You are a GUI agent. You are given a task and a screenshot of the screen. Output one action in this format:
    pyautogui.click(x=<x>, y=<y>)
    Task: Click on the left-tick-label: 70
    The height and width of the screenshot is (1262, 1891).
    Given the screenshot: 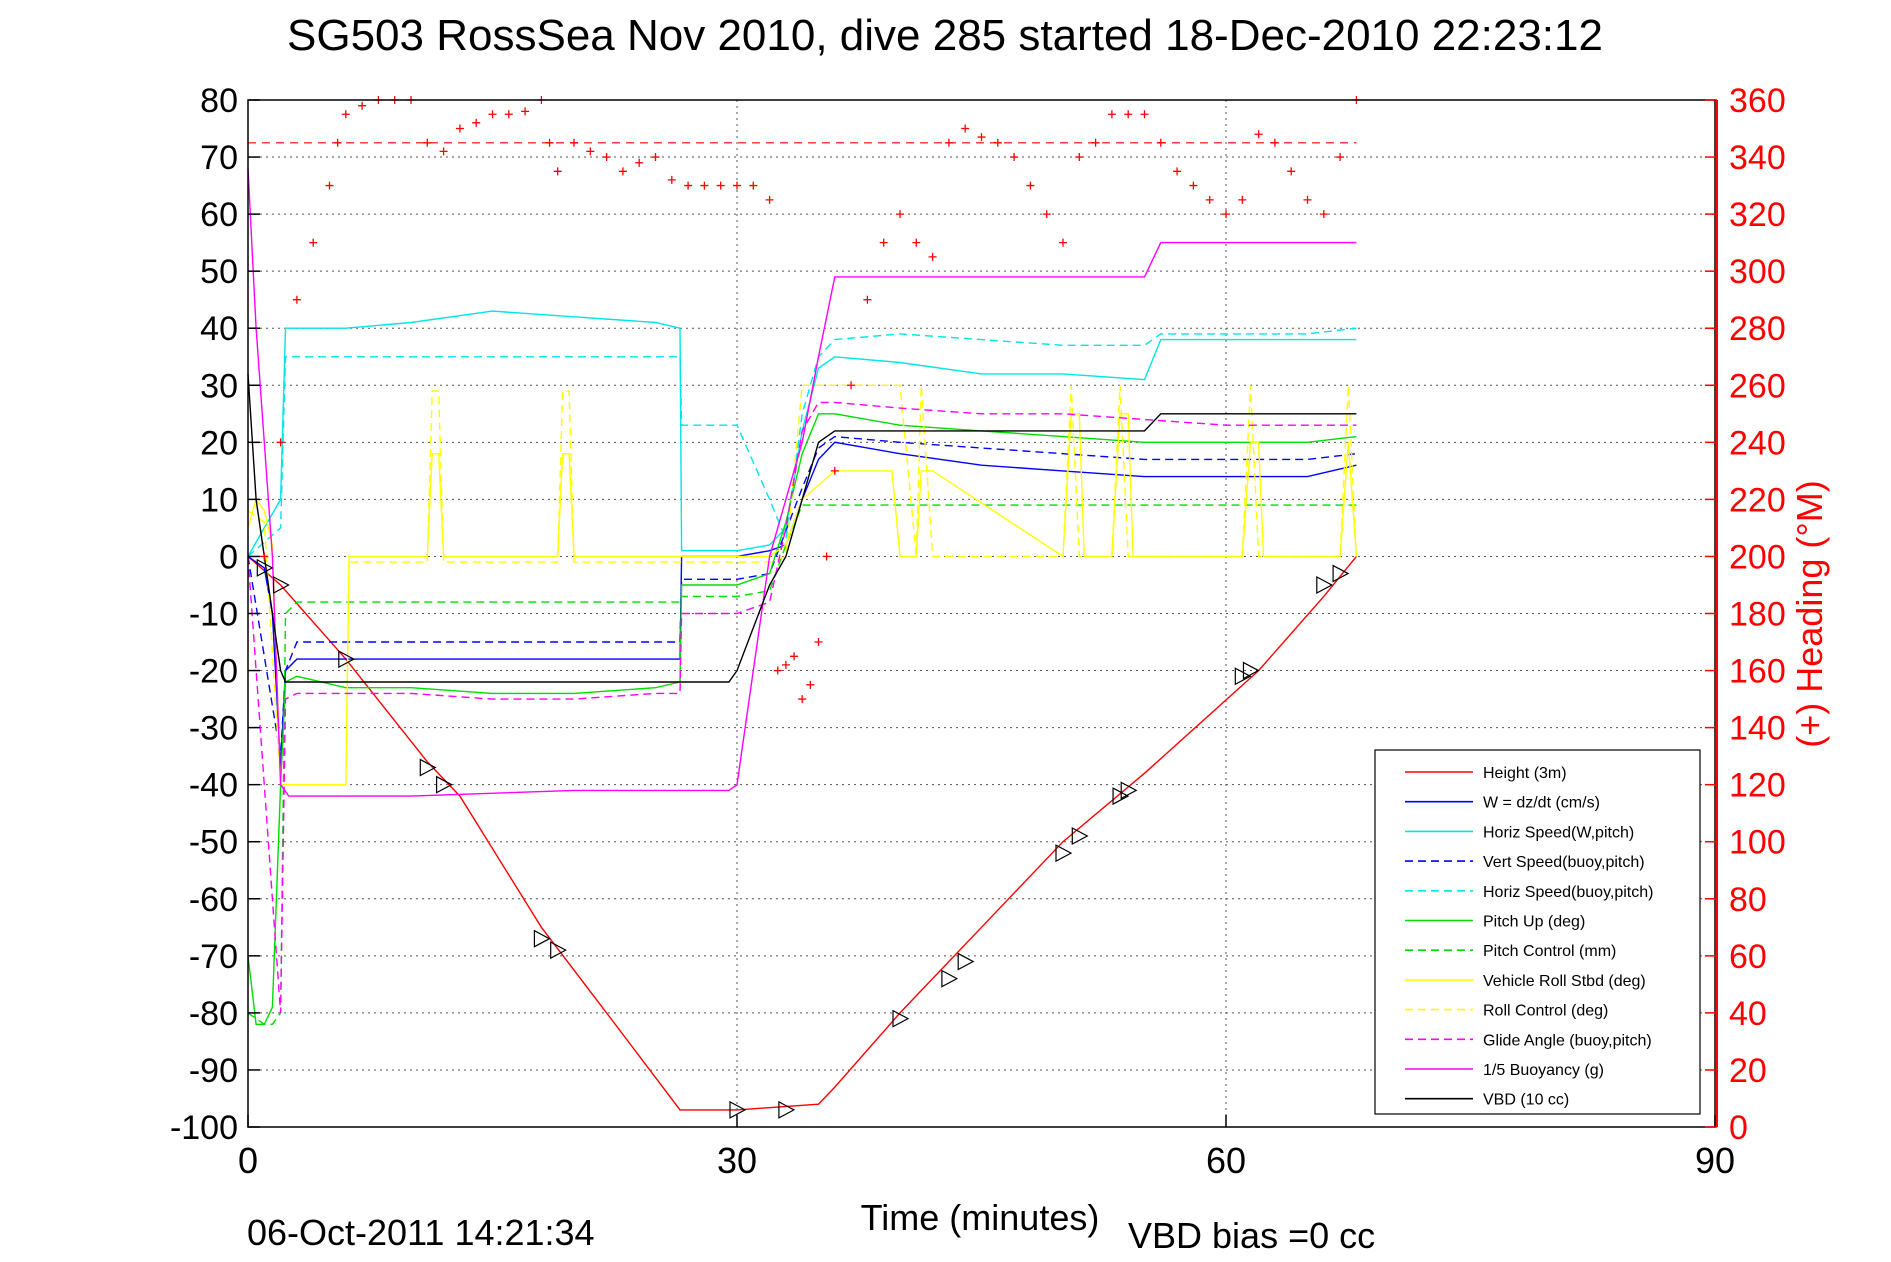 What is the action you would take?
    pyautogui.click(x=219, y=158)
    